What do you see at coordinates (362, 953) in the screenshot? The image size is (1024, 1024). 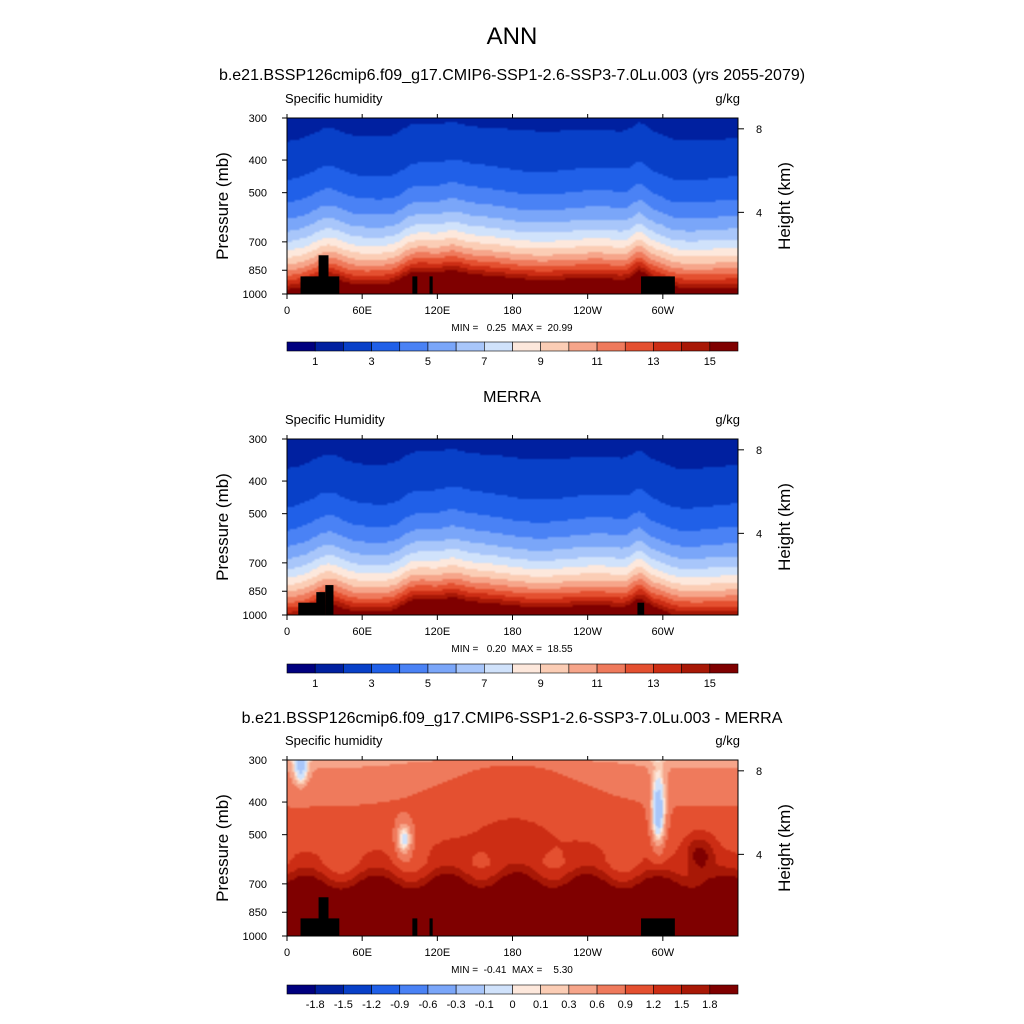 I see `x-tick-label: 60E` at bounding box center [362, 953].